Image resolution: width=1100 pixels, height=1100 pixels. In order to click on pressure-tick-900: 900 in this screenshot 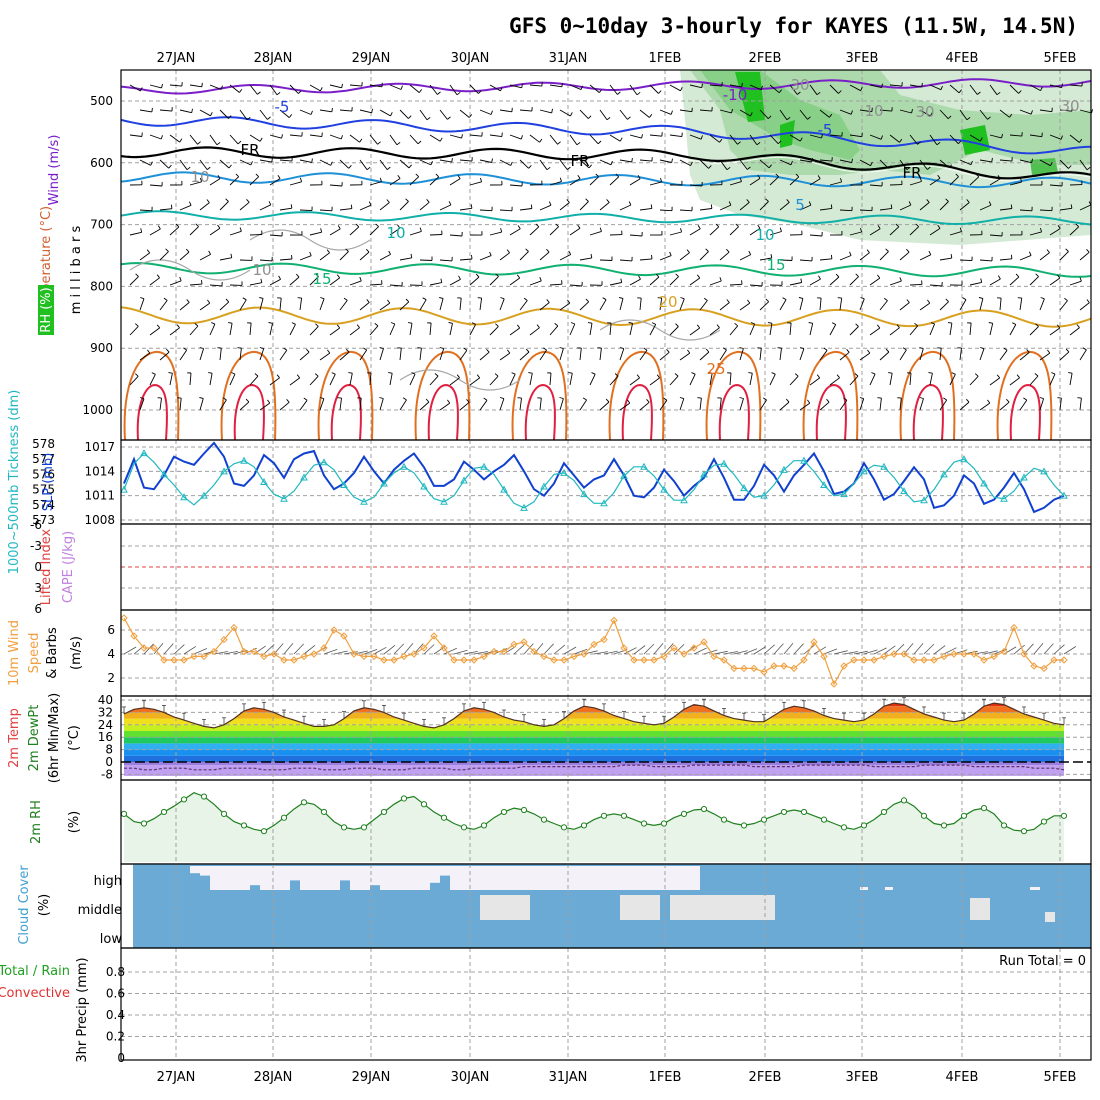, I will do `click(101, 348)`.